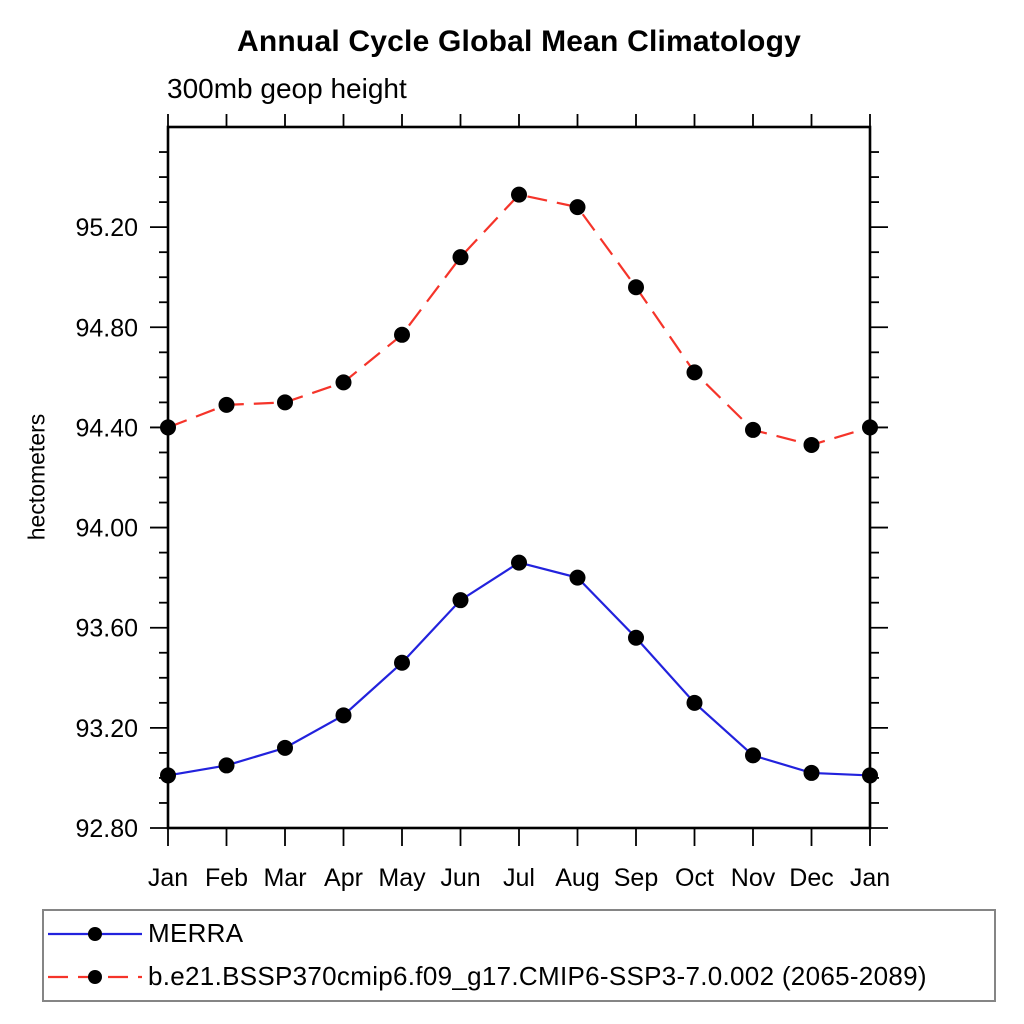  What do you see at coordinates (106, 629) in the screenshot?
I see `y-tick-label: 93.60` at bounding box center [106, 629].